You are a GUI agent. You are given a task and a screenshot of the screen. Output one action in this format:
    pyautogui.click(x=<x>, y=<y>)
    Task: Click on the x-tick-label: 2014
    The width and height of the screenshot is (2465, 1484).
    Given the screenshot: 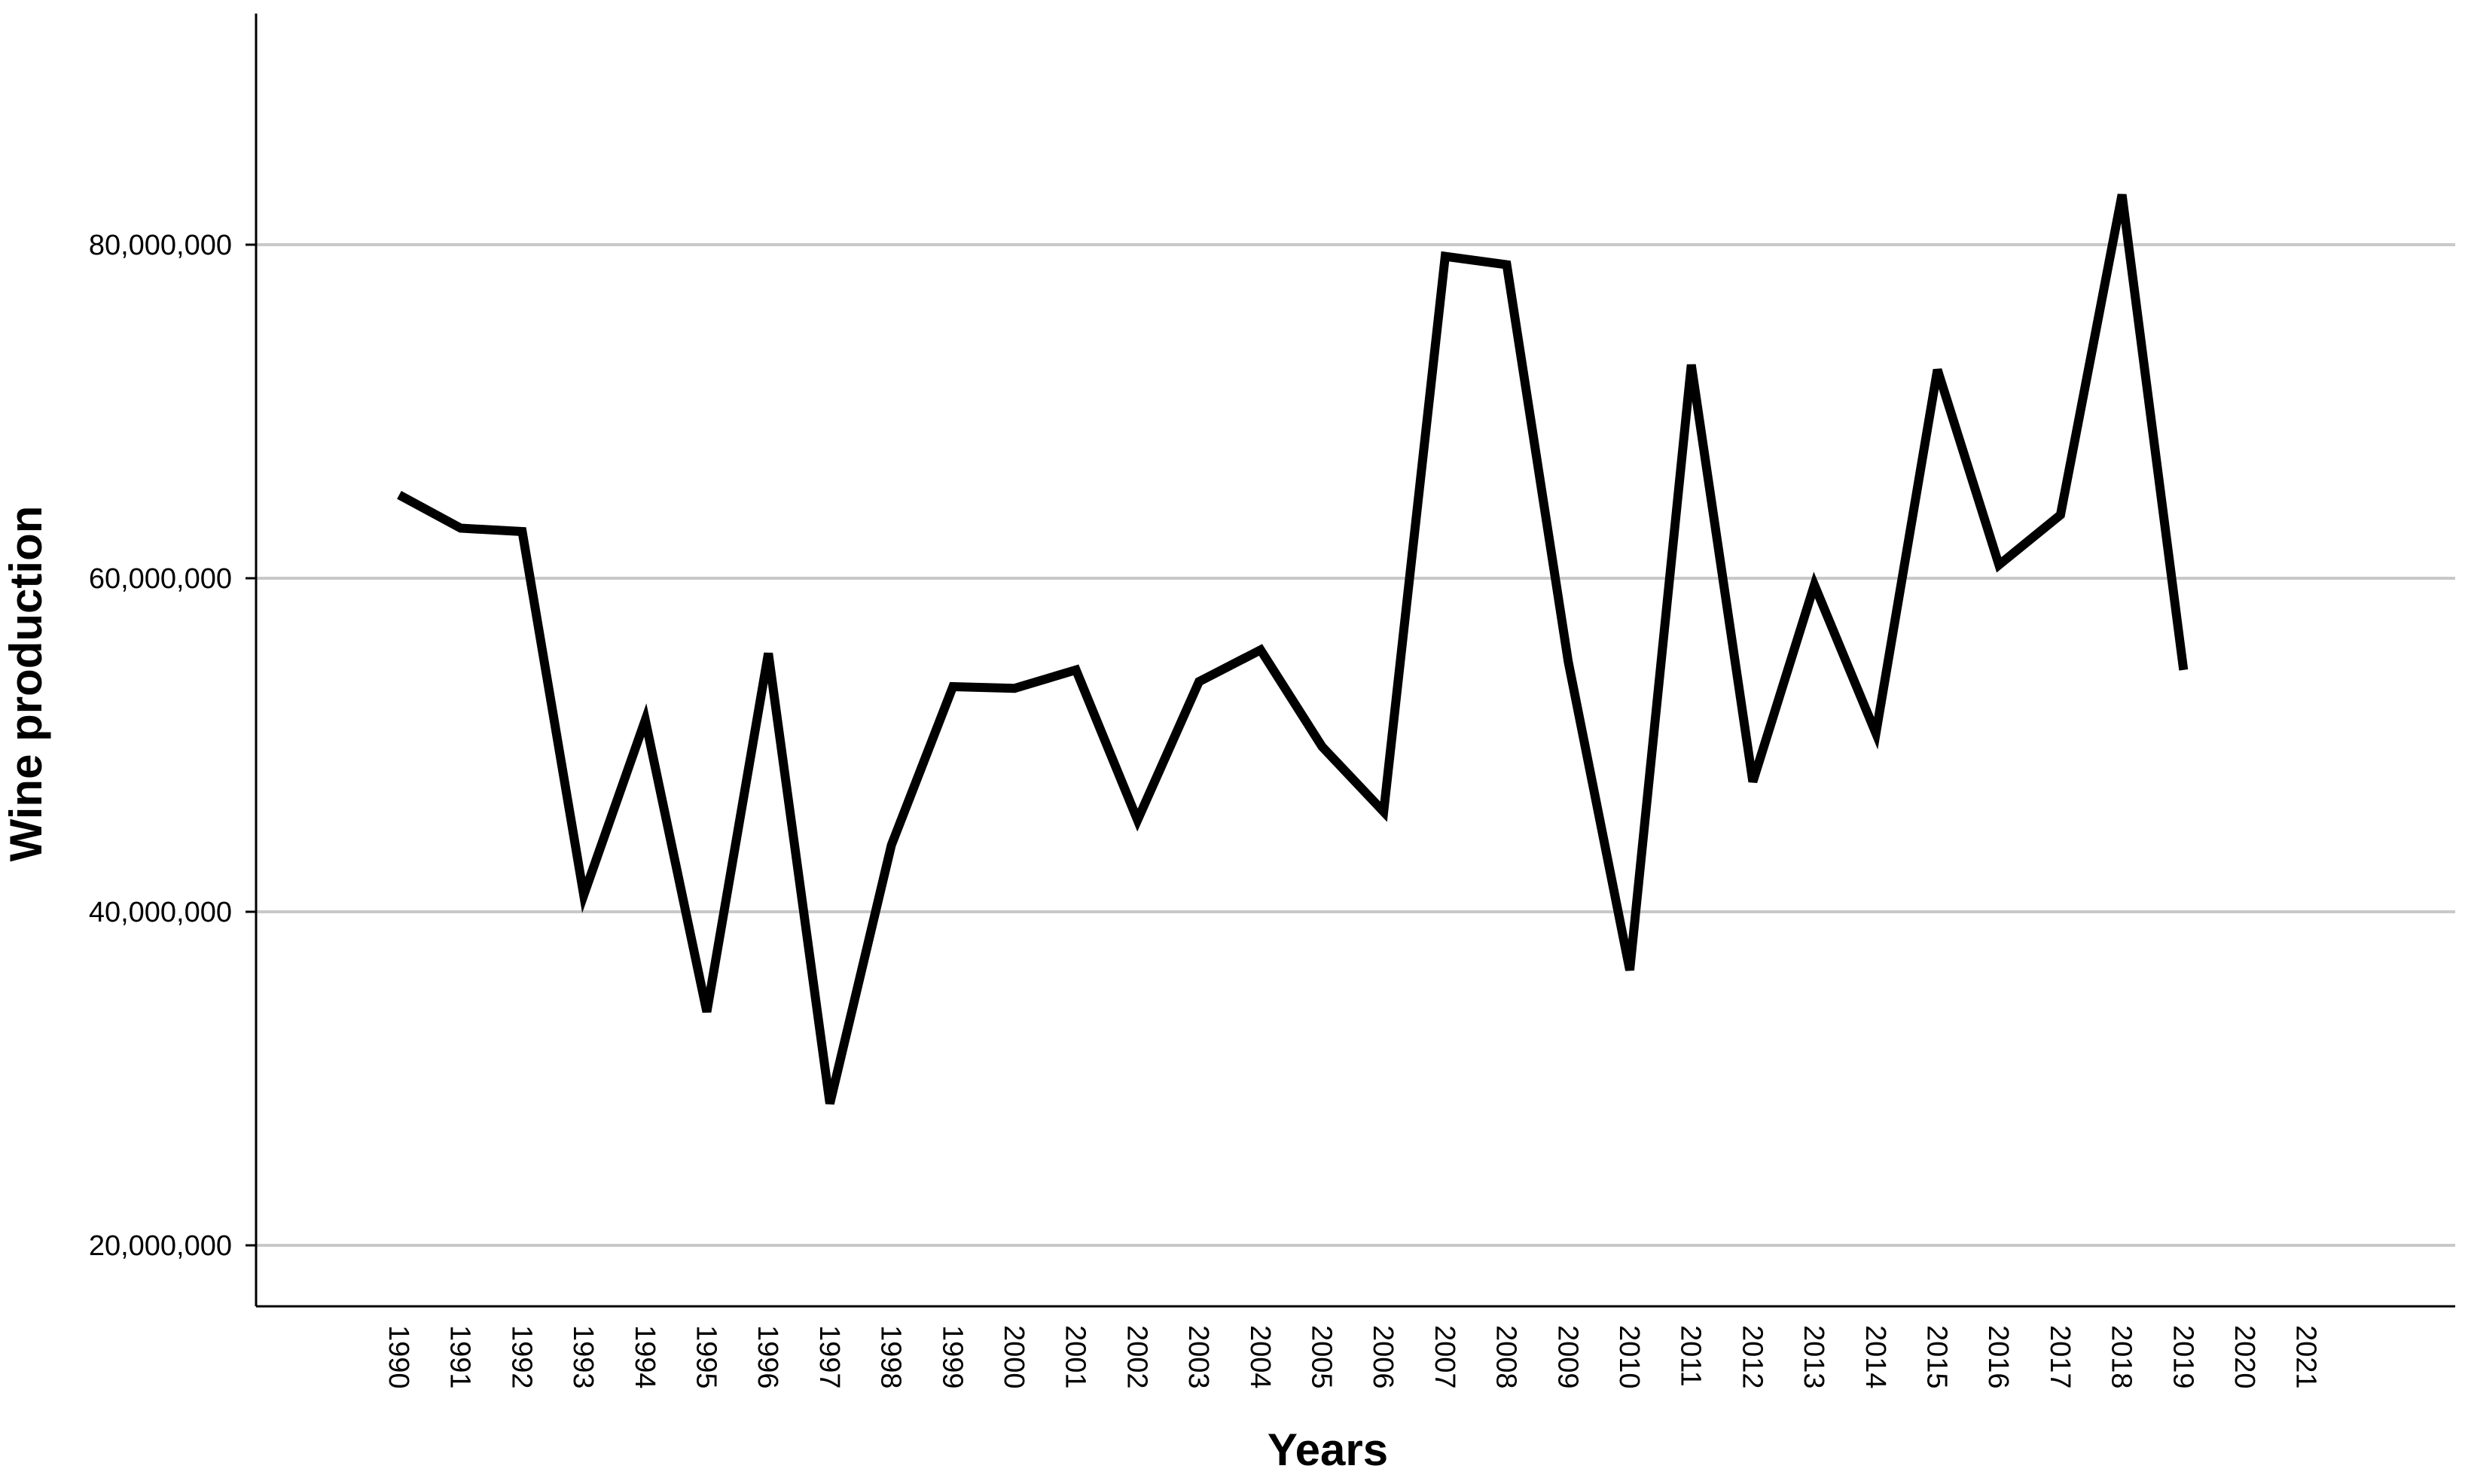 What is the action you would take?
    pyautogui.click(x=1875, y=1357)
    